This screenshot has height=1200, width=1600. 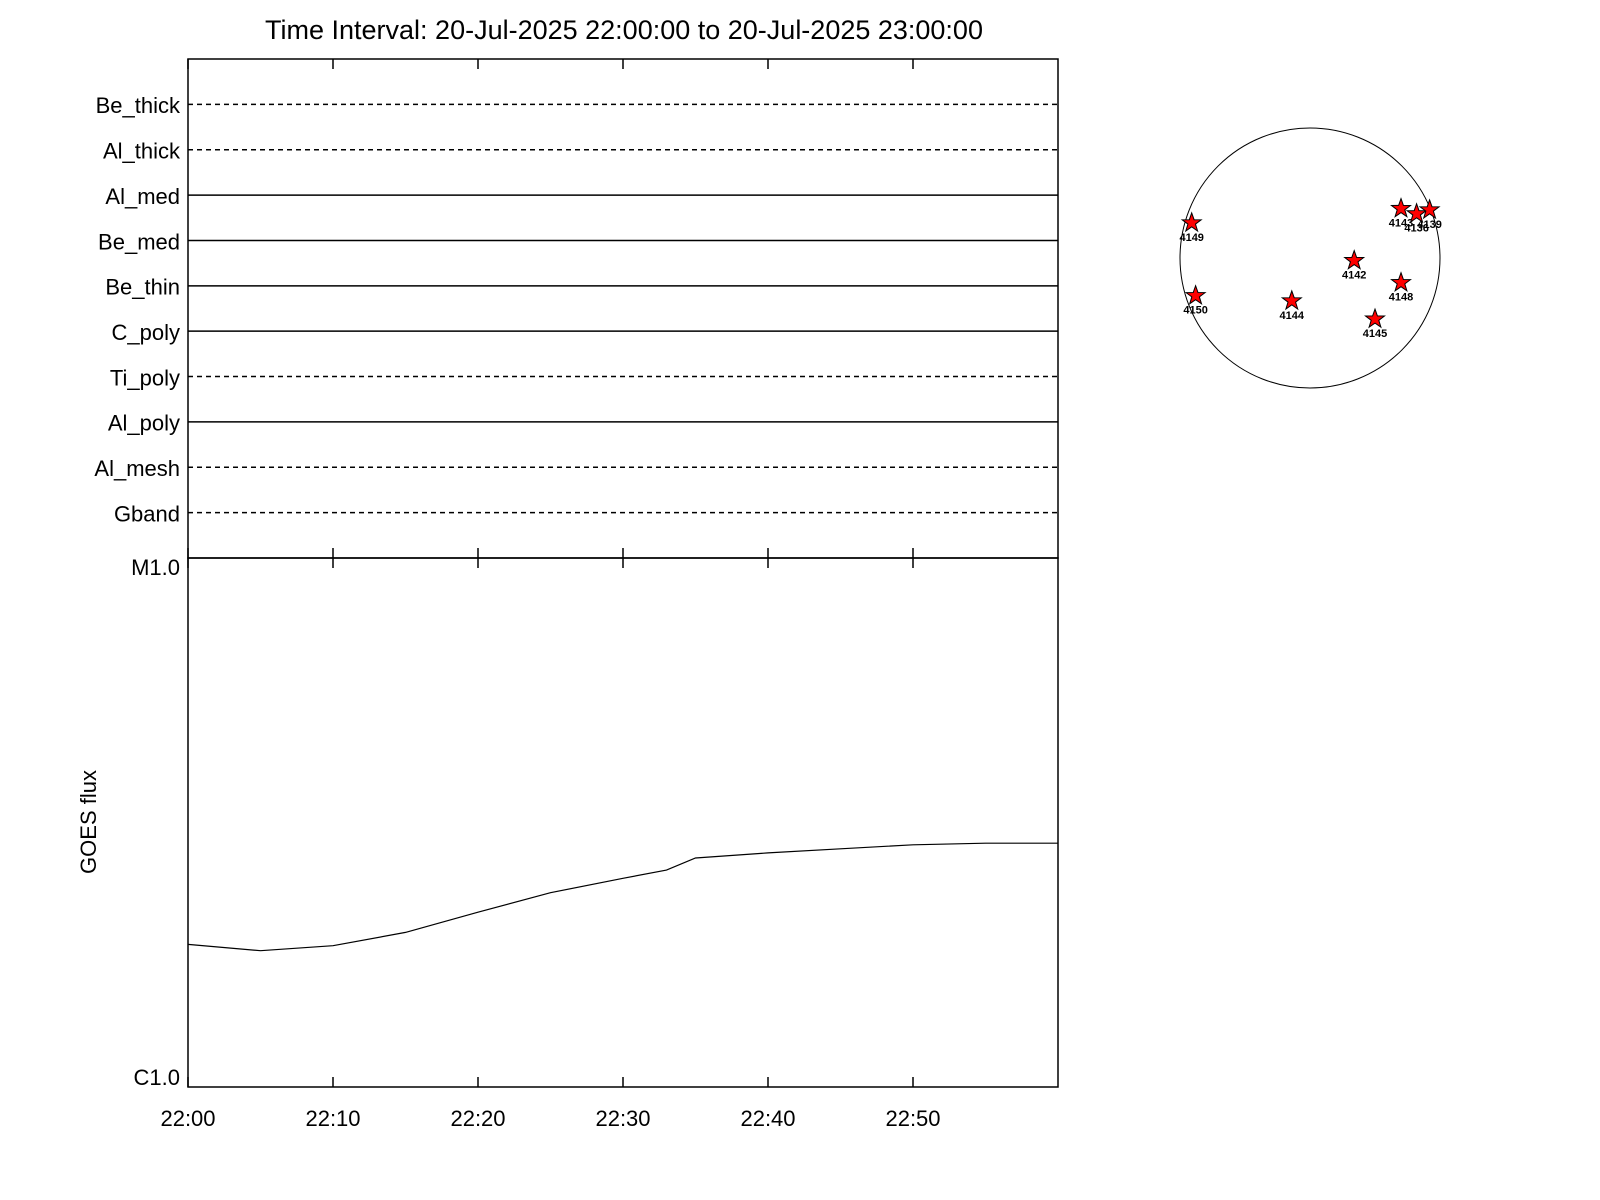 What do you see at coordinates (1292, 316) in the screenshot?
I see `region-label: 4144` at bounding box center [1292, 316].